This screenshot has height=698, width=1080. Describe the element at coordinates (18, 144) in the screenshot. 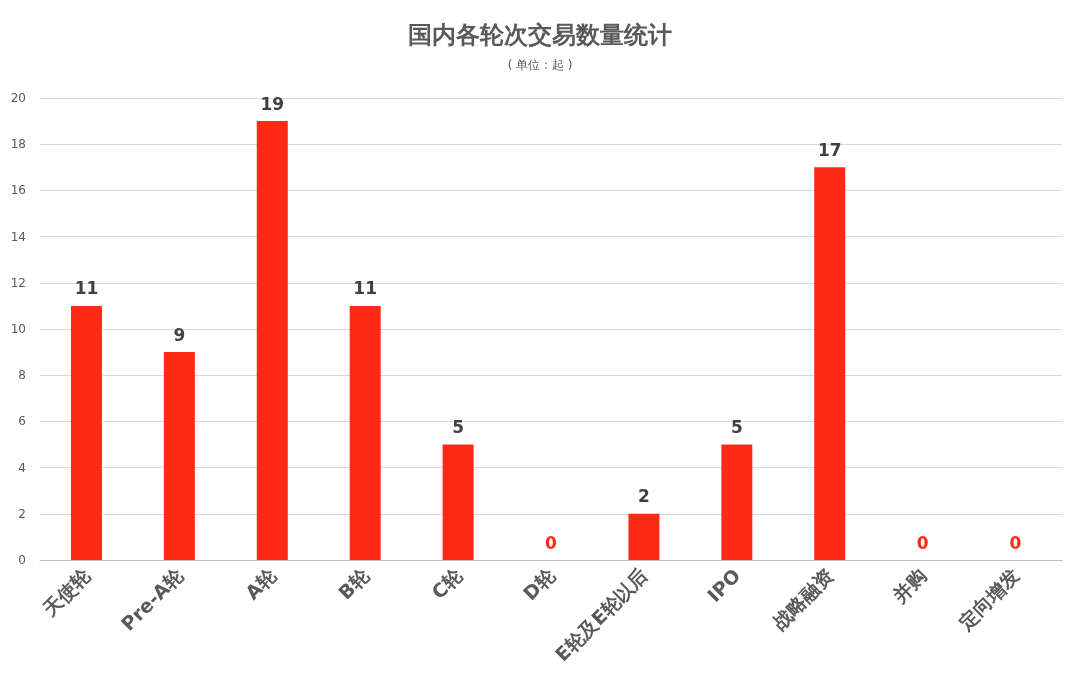

I see `y-tick-label: 18` at that location.